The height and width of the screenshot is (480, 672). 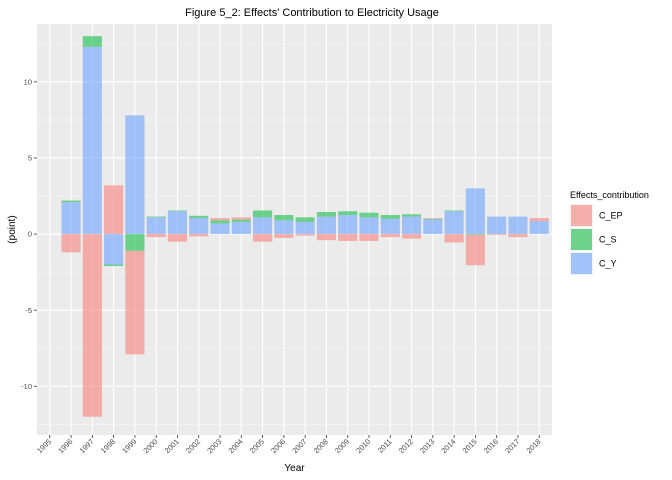 What do you see at coordinates (108, 446) in the screenshot?
I see `x-tick-label: 1998` at bounding box center [108, 446].